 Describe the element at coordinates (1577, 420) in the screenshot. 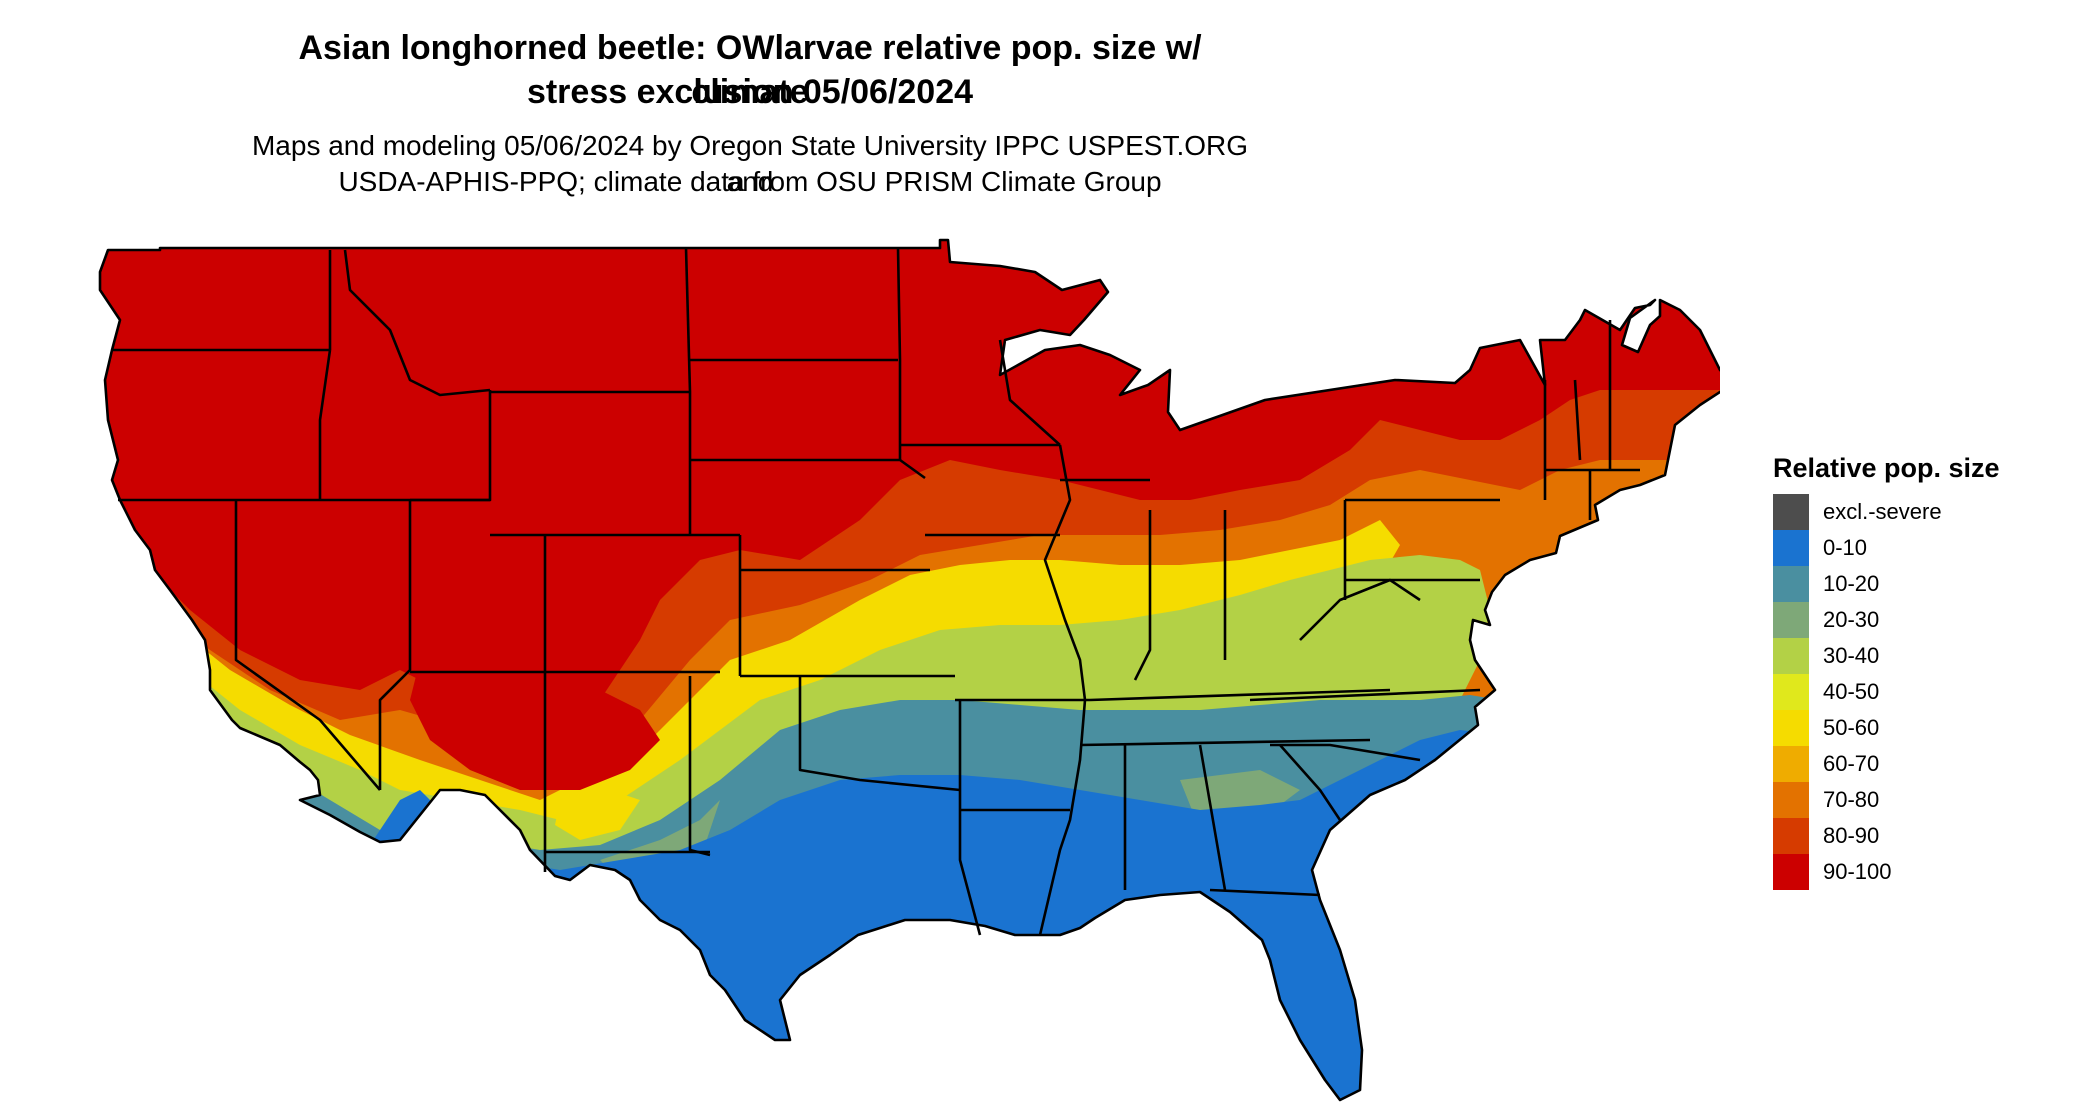

I see `border-vt-nh` at that location.